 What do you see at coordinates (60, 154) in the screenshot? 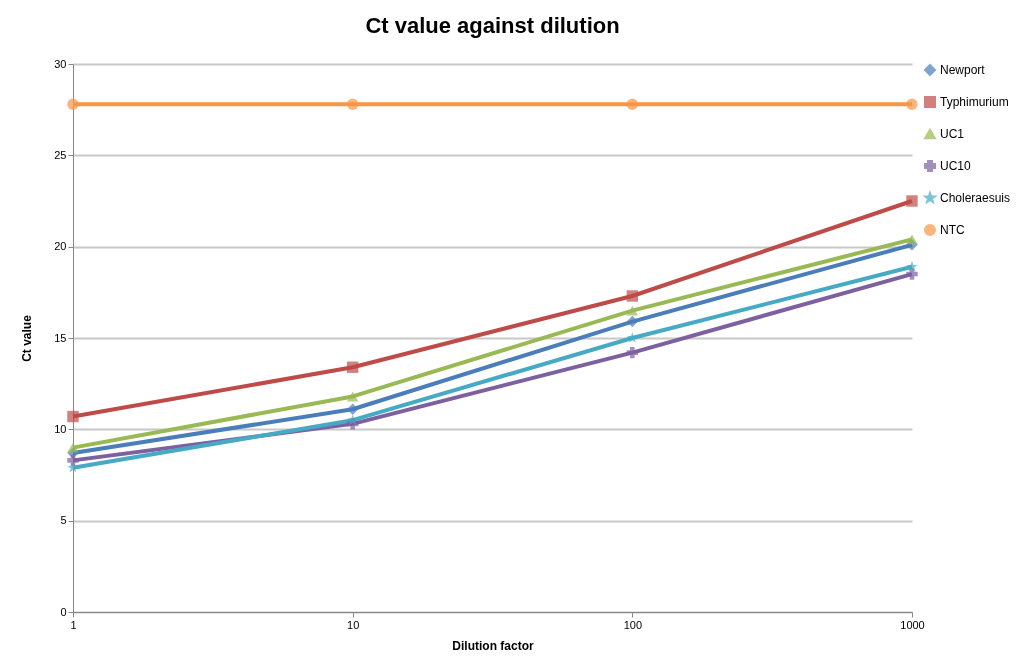
I see `y-tick-label: 25` at bounding box center [60, 154].